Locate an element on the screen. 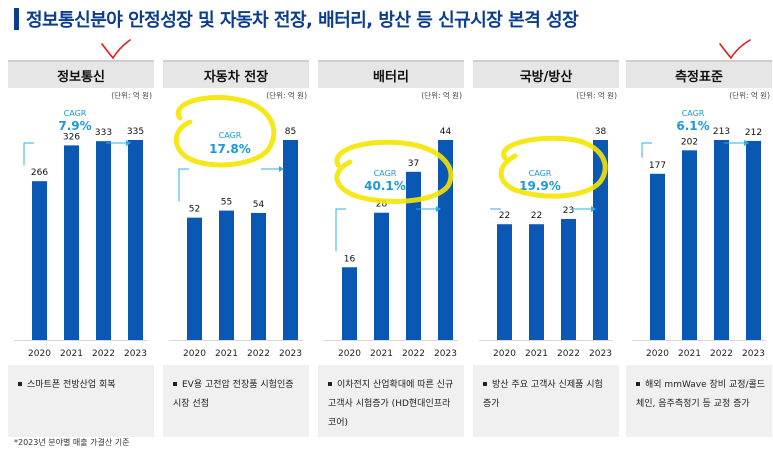  data-label: 16 is located at coordinates (350, 259).